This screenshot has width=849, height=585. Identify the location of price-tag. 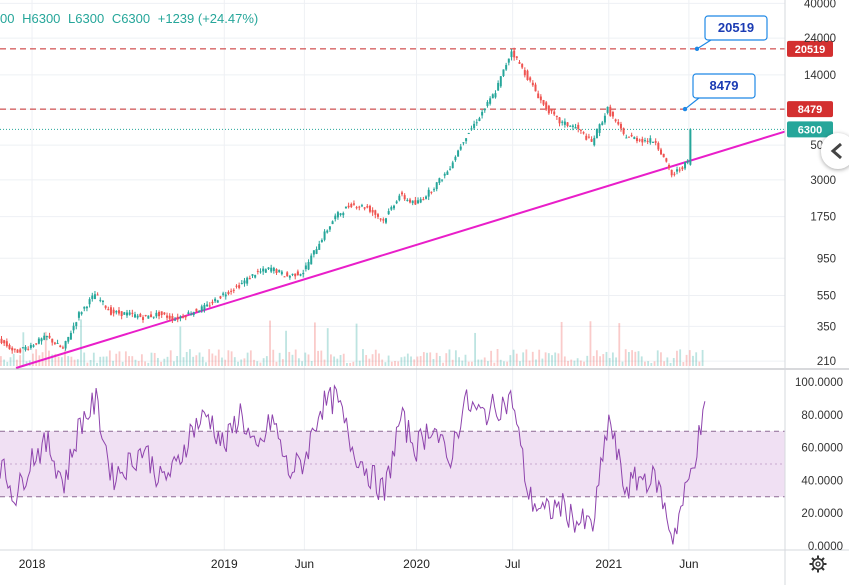
(810, 109).